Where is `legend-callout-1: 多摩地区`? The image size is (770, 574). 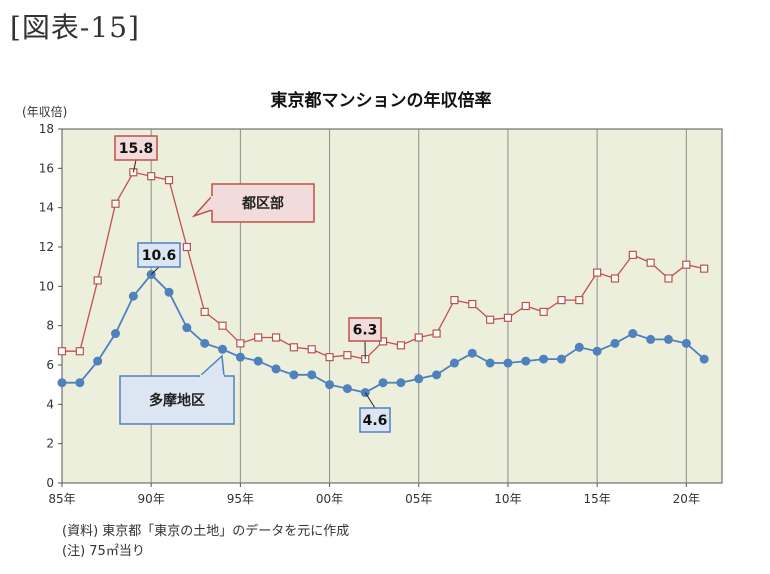 legend-callout-1: 多摩地区 is located at coordinates (177, 389).